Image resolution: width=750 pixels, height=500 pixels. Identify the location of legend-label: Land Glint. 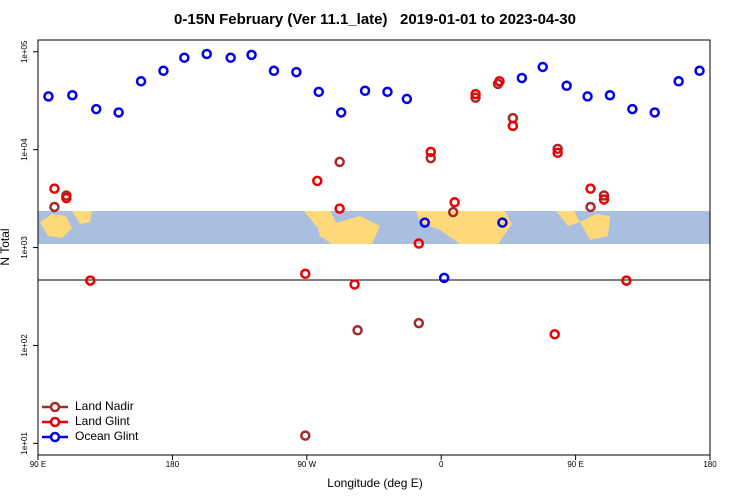
(102, 421).